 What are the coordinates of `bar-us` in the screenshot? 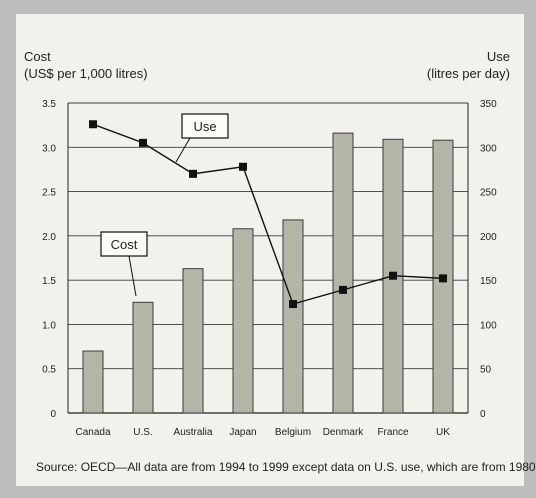 It's located at (143, 357).